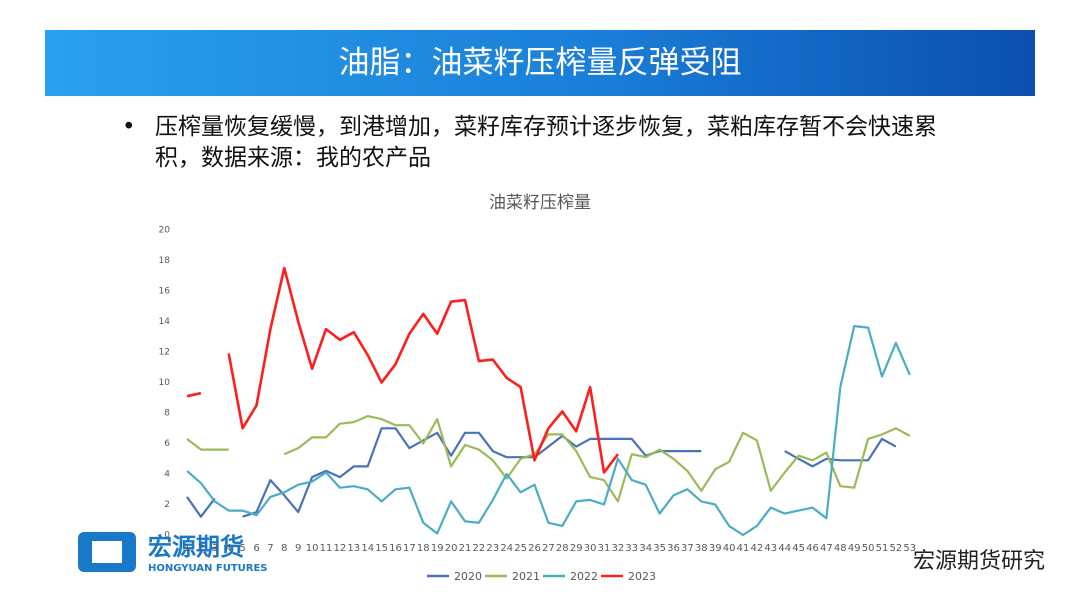 The image size is (1080, 608). What do you see at coordinates (896, 548) in the screenshot?
I see `x-tick-label: 52` at bounding box center [896, 548].